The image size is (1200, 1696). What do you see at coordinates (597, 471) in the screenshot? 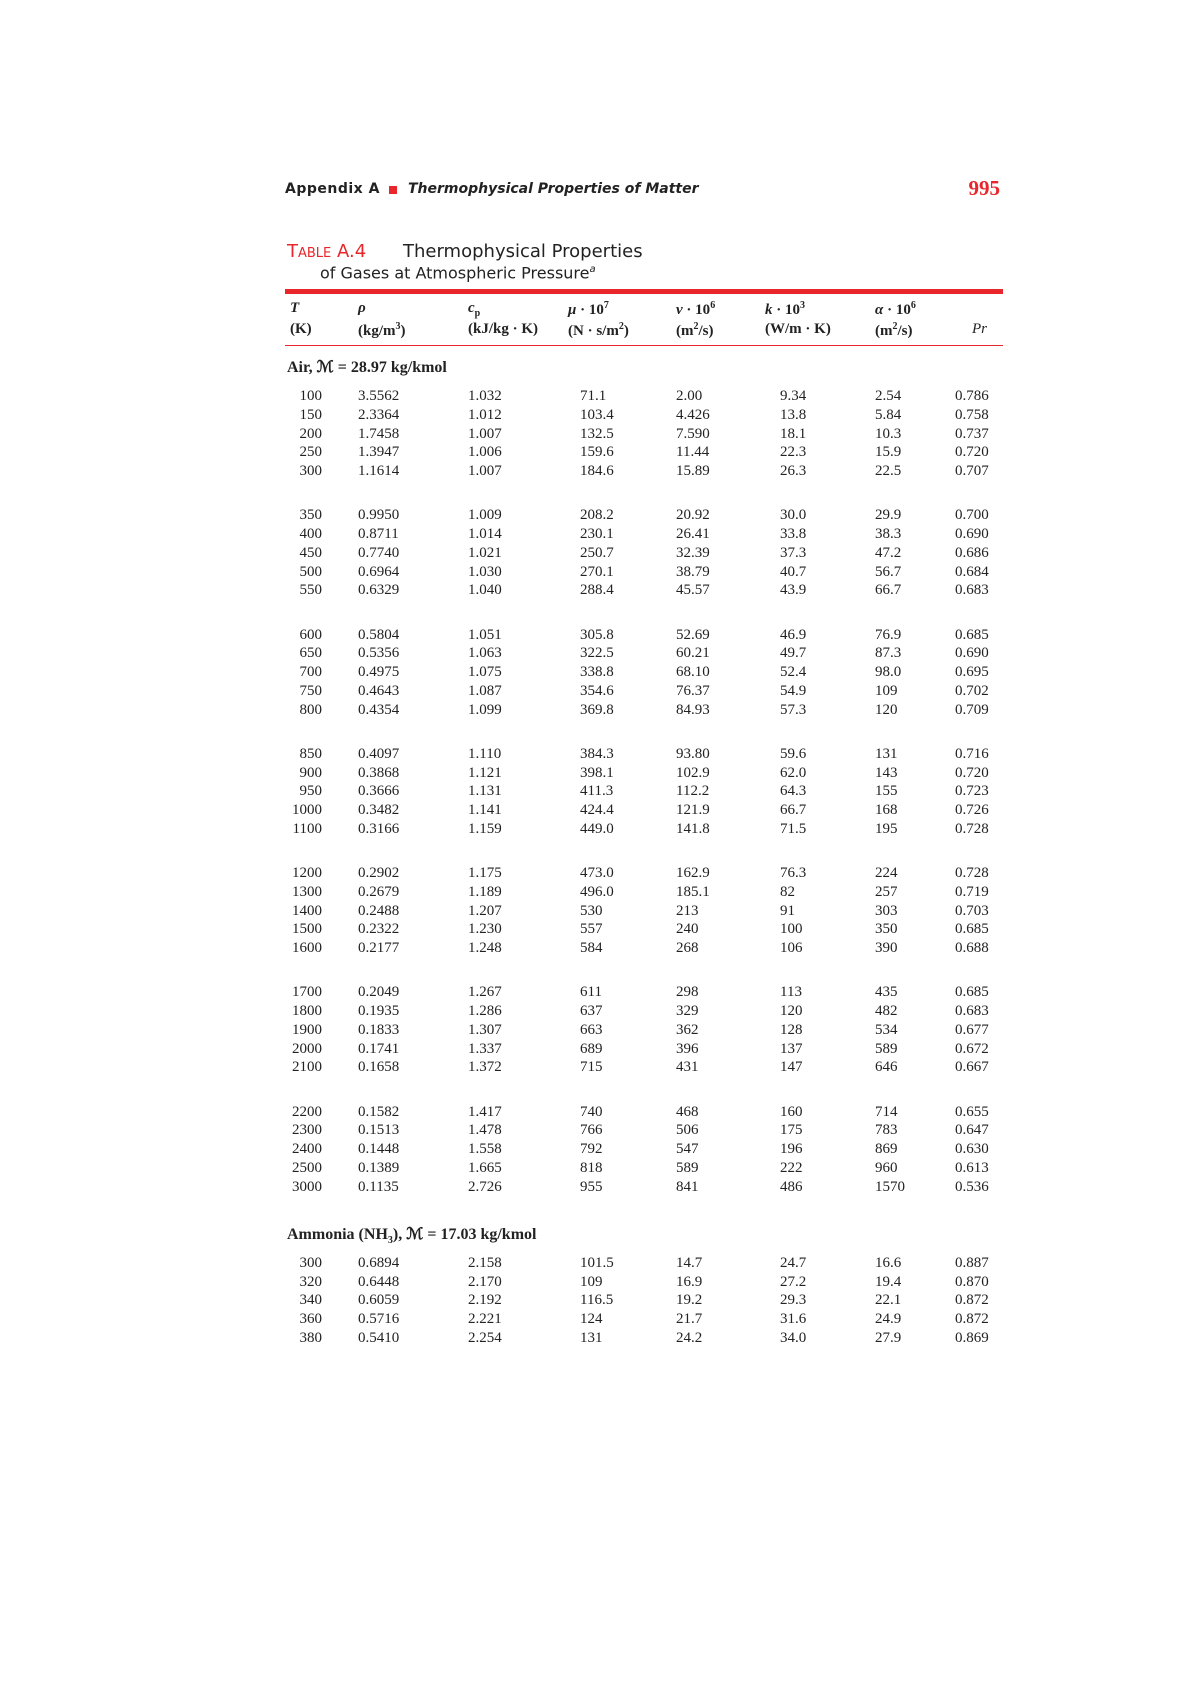
I see `cell: 184.6` at bounding box center [597, 471].